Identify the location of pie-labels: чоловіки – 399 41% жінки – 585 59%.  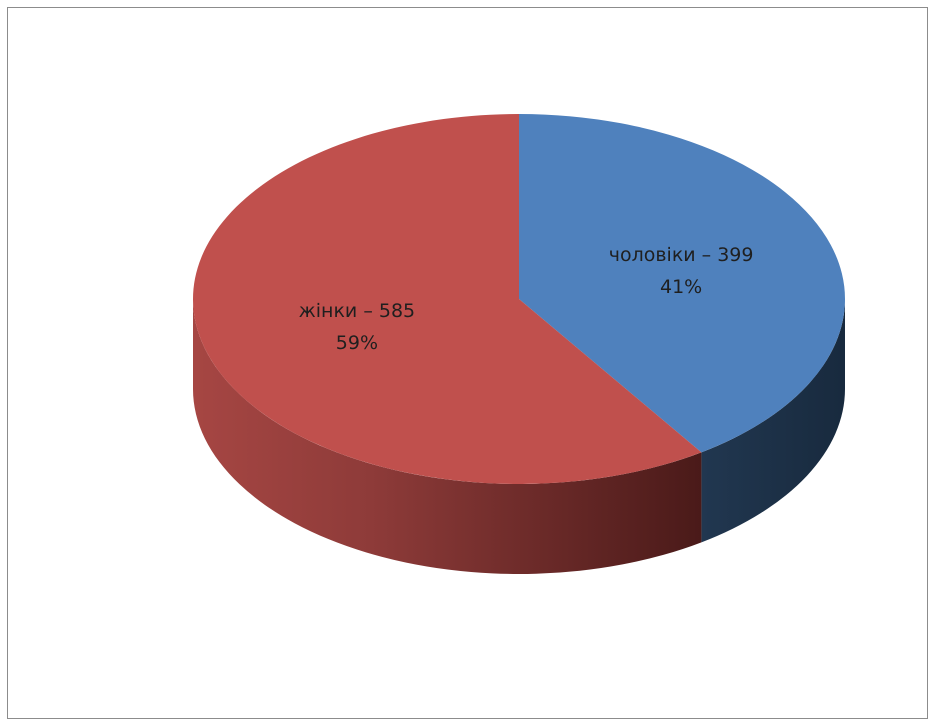
(526, 299).